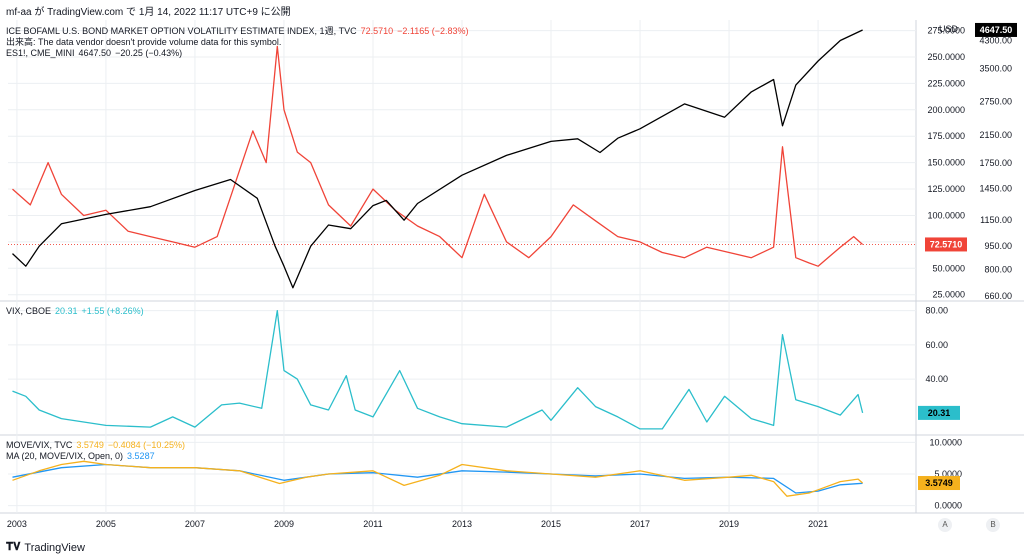 Image resolution: width=1024 pixels, height=560 pixels. I want to click on footer: 𝐓𝐕 TradingView, so click(45, 547).